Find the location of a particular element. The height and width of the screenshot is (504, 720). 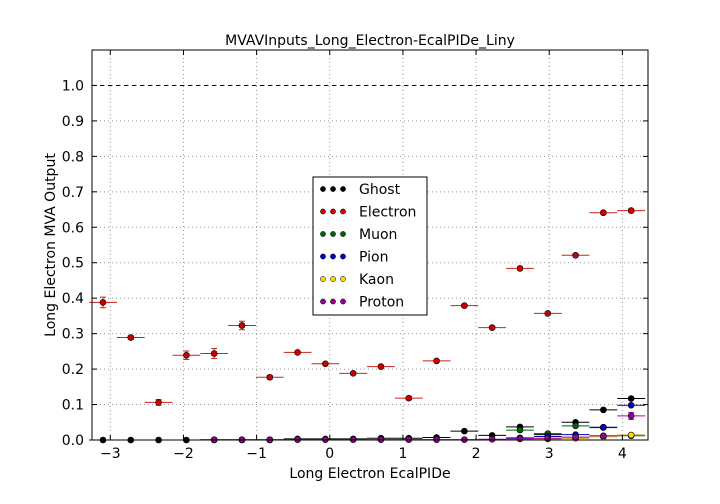

x-tick-label: 3 is located at coordinates (549, 454).